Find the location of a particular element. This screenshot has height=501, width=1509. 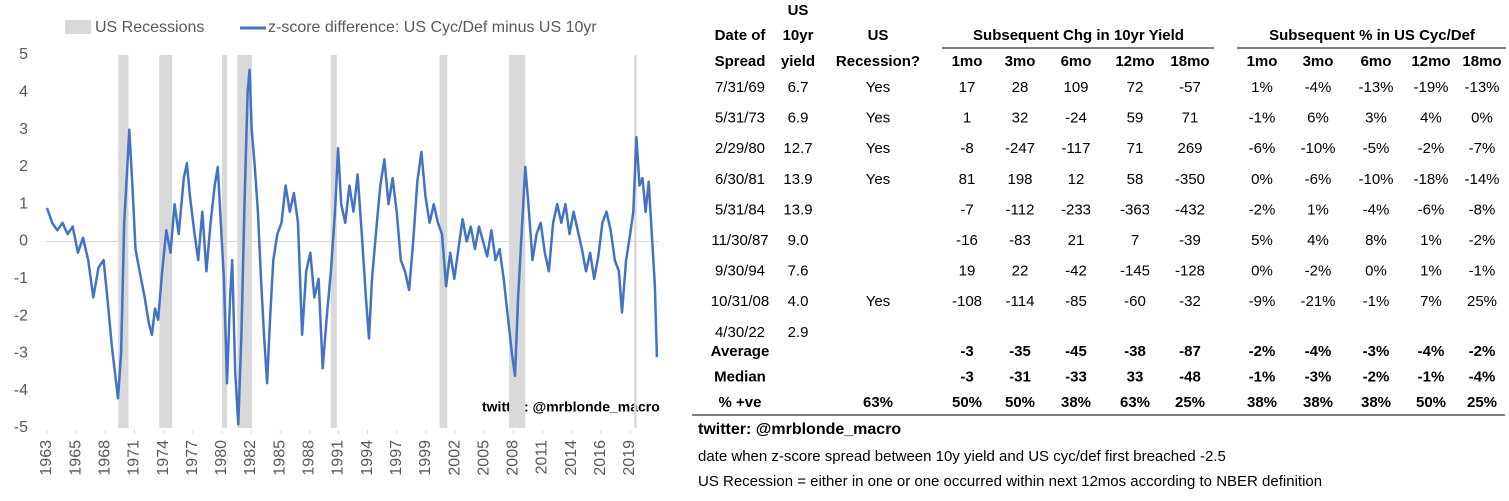

table-cell: 25% is located at coordinates (1482, 301).